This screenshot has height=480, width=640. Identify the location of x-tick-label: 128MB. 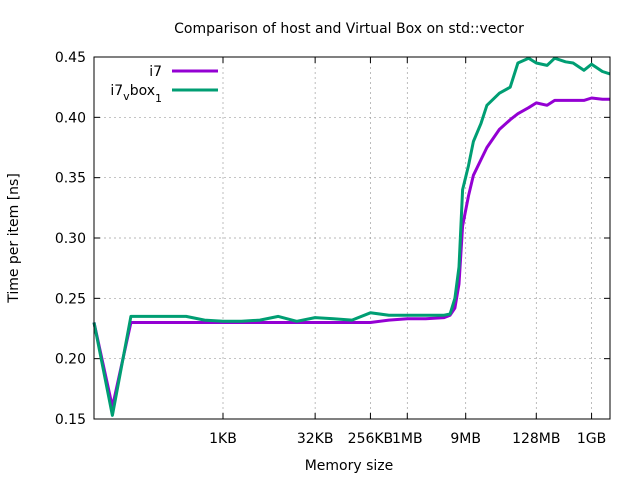
(536, 439).